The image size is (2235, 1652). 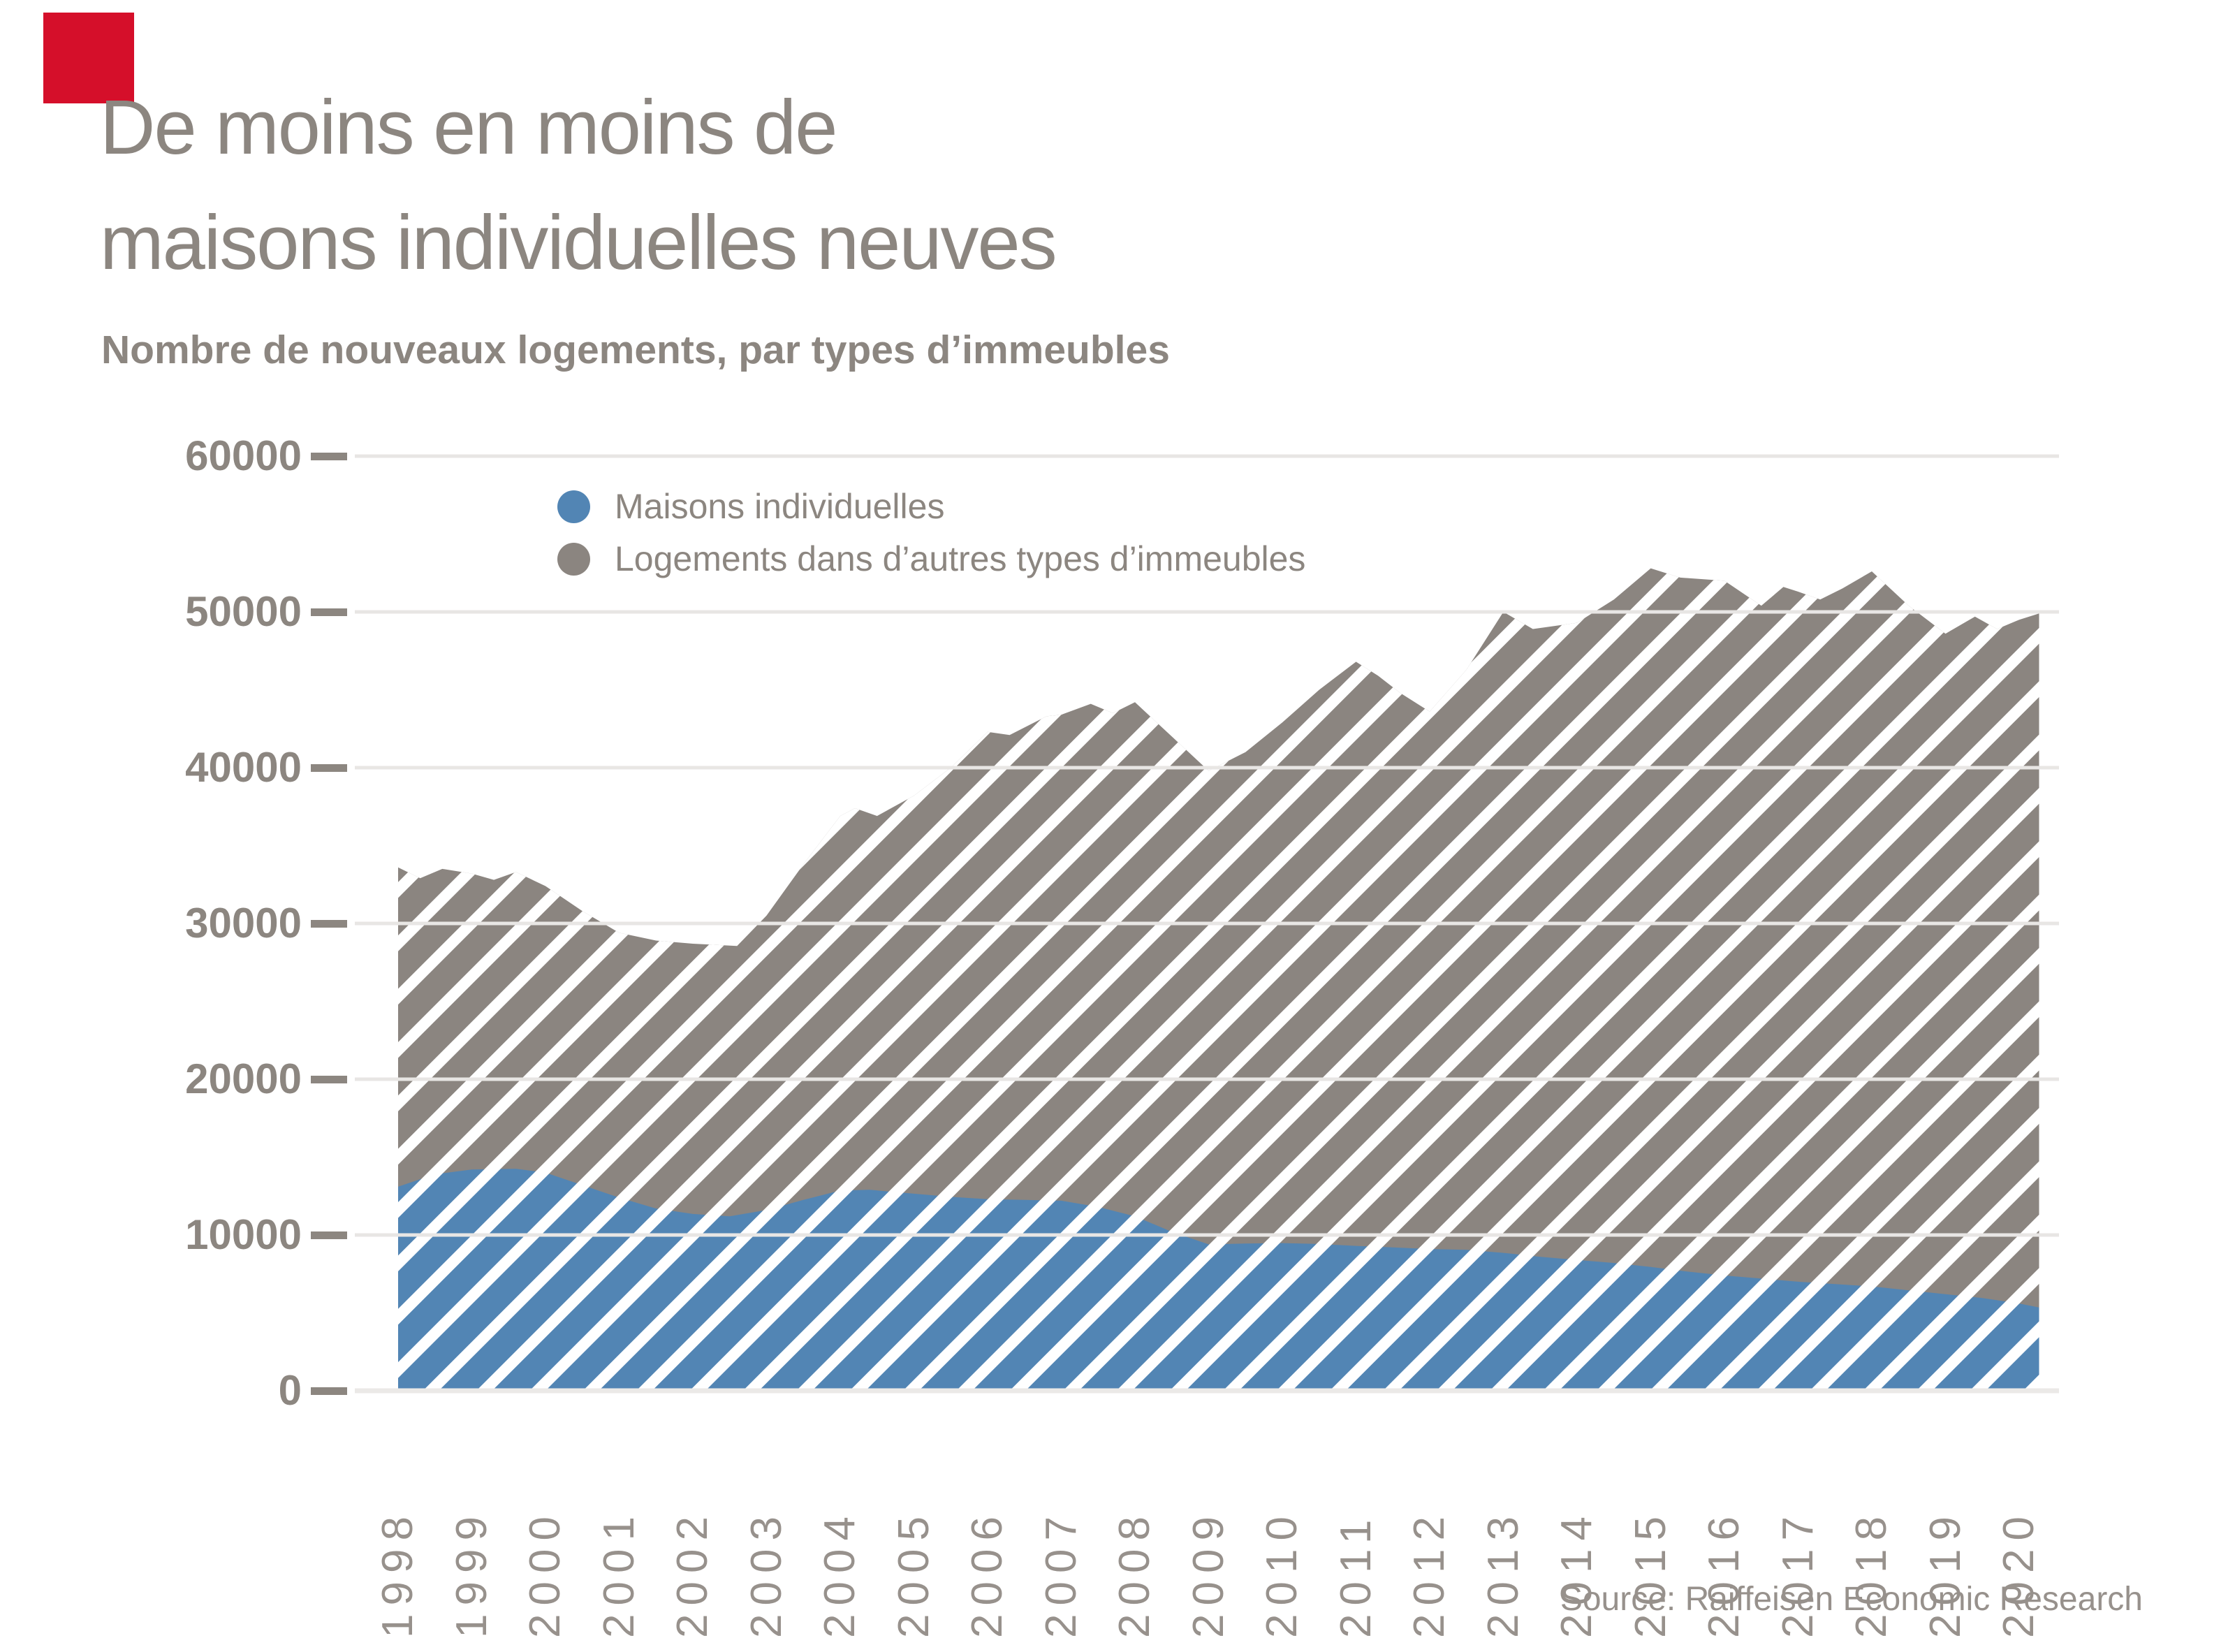 I want to click on legend-dot-blue-icon, so click(x=574, y=506).